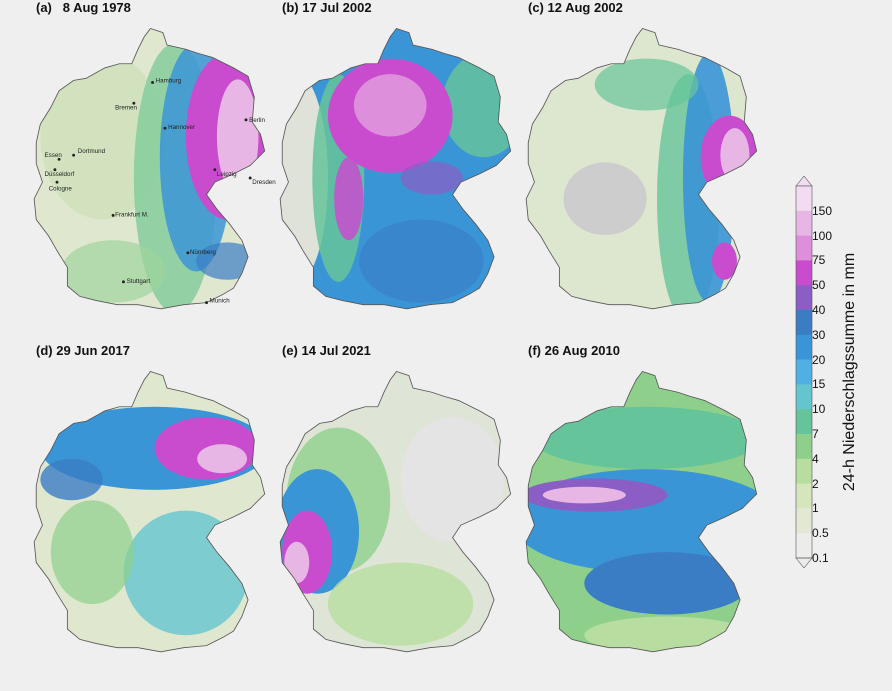 This screenshot has width=892, height=691. Describe the element at coordinates (132, 214) in the screenshot. I see `city-label: Frankfurt M.` at that location.